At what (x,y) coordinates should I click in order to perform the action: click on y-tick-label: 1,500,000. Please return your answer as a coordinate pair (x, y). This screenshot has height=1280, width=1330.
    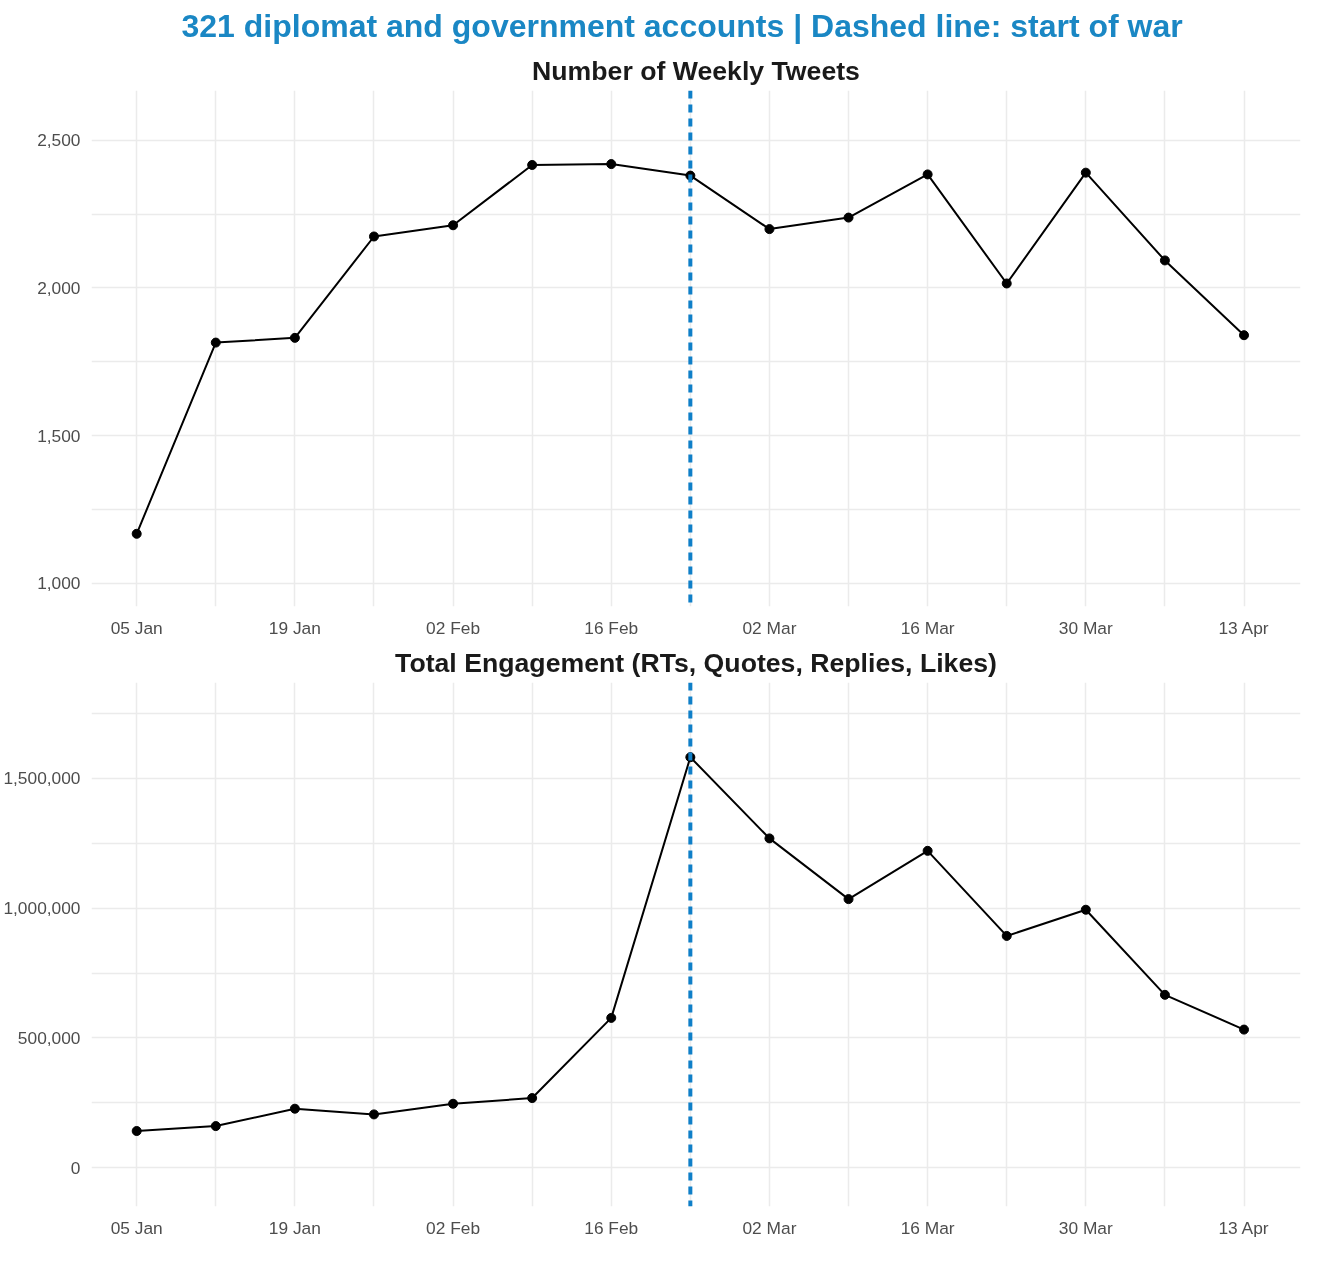
    Looking at the image, I should click on (42, 778).